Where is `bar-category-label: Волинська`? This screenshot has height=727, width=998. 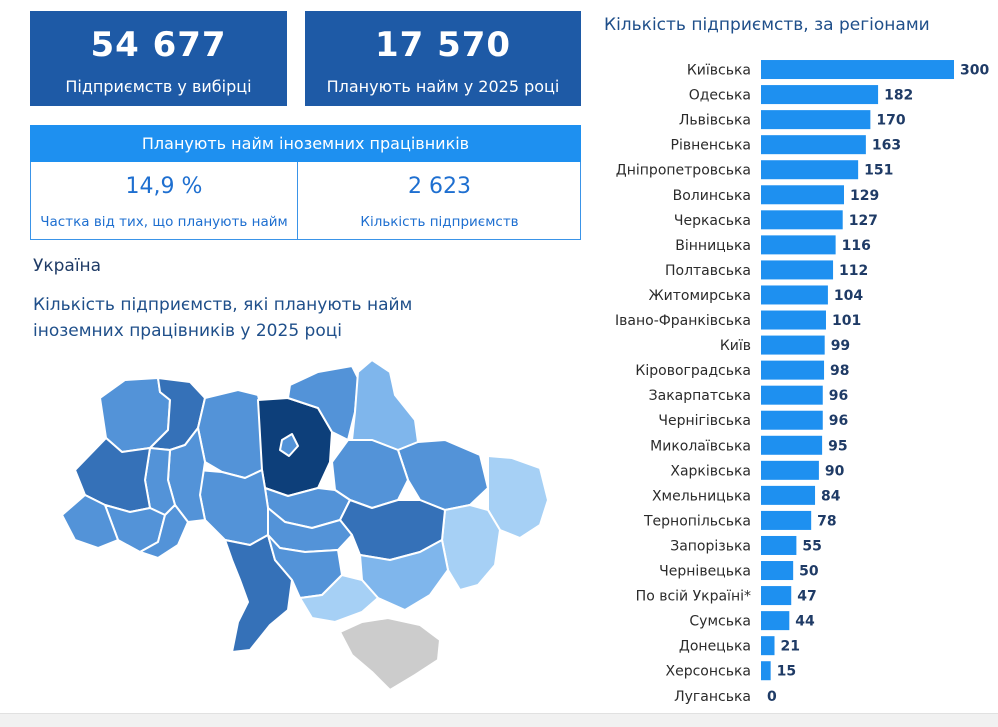
bar-category-label: Волинська is located at coordinates (712, 196).